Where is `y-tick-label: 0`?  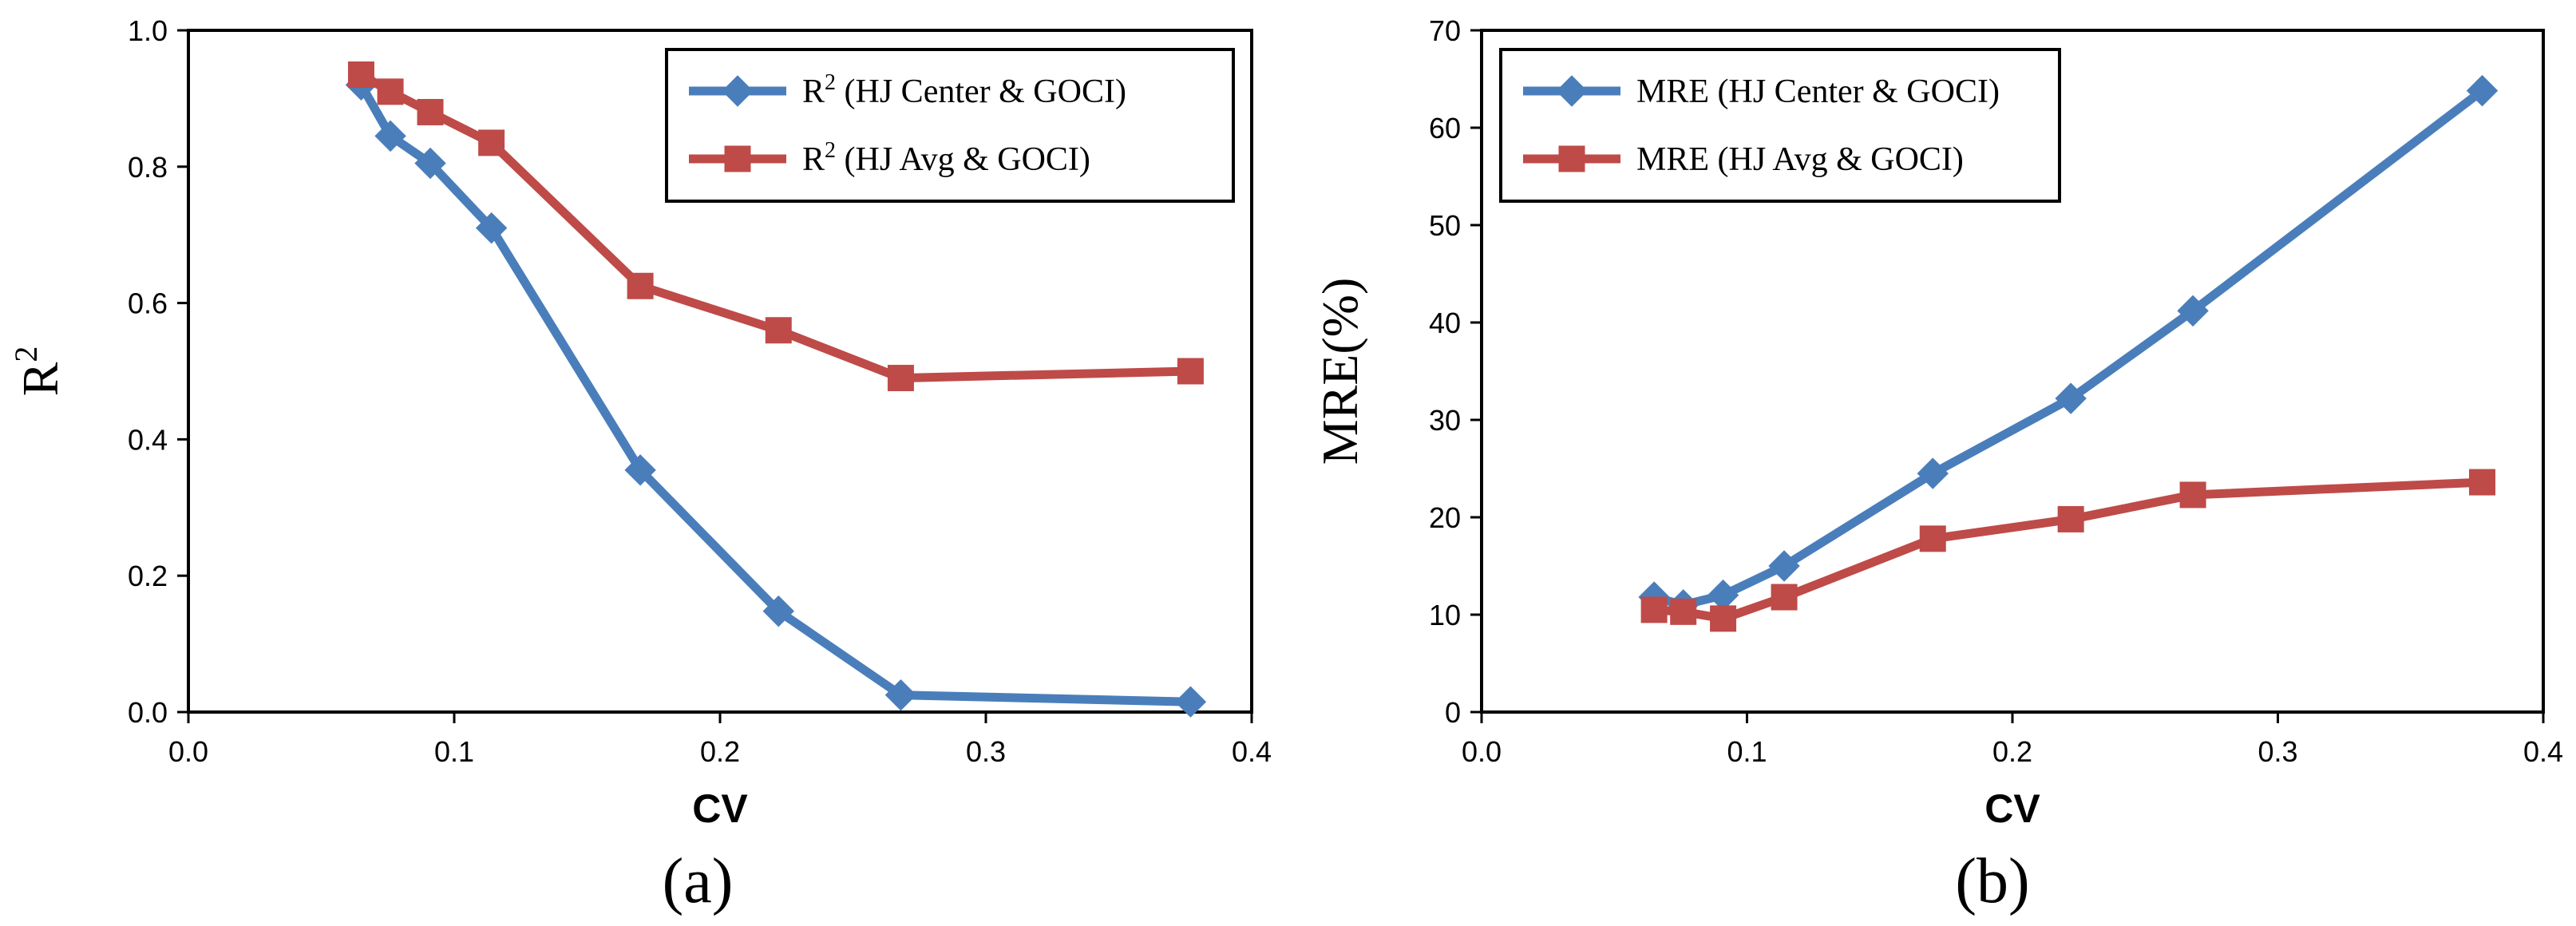 y-tick-label: 0 is located at coordinates (1453, 712).